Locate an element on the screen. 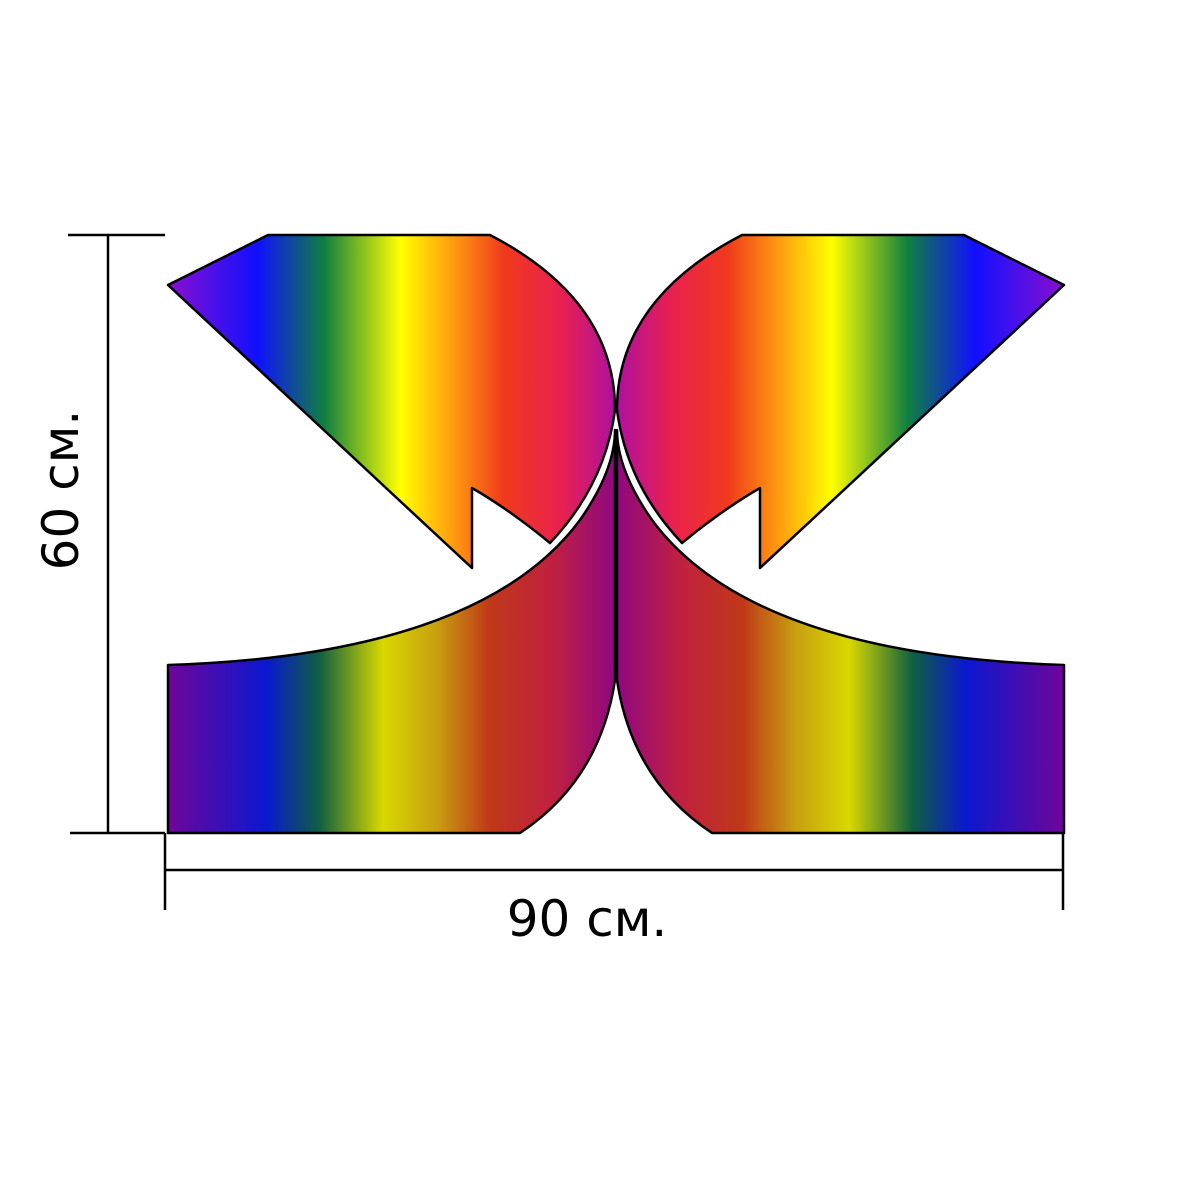 This screenshot has width=1200, height=1200. lower-left-wing is located at coordinates (391, 631).